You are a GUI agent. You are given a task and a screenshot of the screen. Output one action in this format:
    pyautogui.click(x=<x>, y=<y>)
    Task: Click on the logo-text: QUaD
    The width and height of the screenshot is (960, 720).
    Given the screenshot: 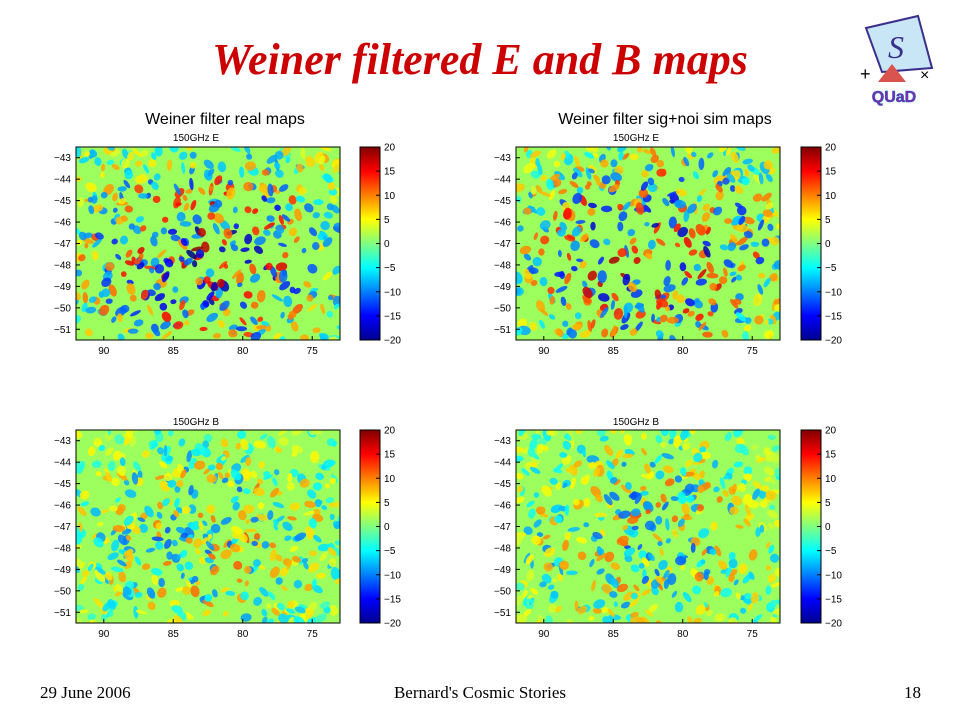 What is the action you would take?
    pyautogui.click(x=894, y=97)
    